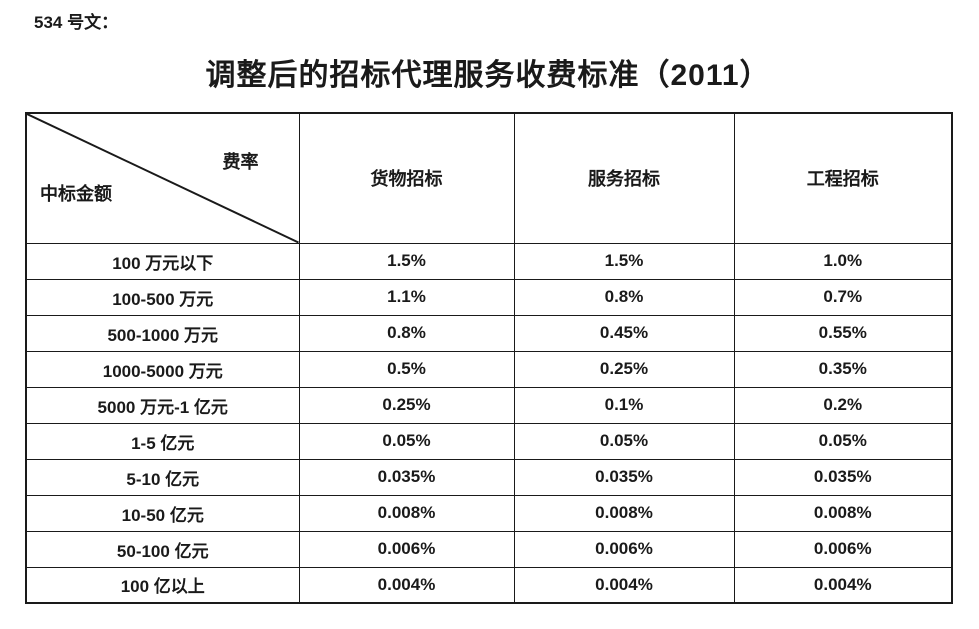 The width and height of the screenshot is (979, 629). What do you see at coordinates (162, 405) in the screenshot?
I see `row-label: 5000 万元-1 亿元` at bounding box center [162, 405].